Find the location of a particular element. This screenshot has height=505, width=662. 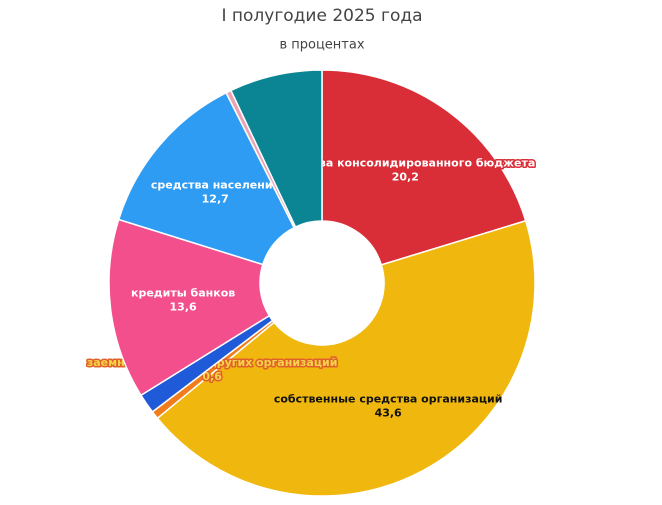

segment-label: средства населения is located at coordinates (215, 184).